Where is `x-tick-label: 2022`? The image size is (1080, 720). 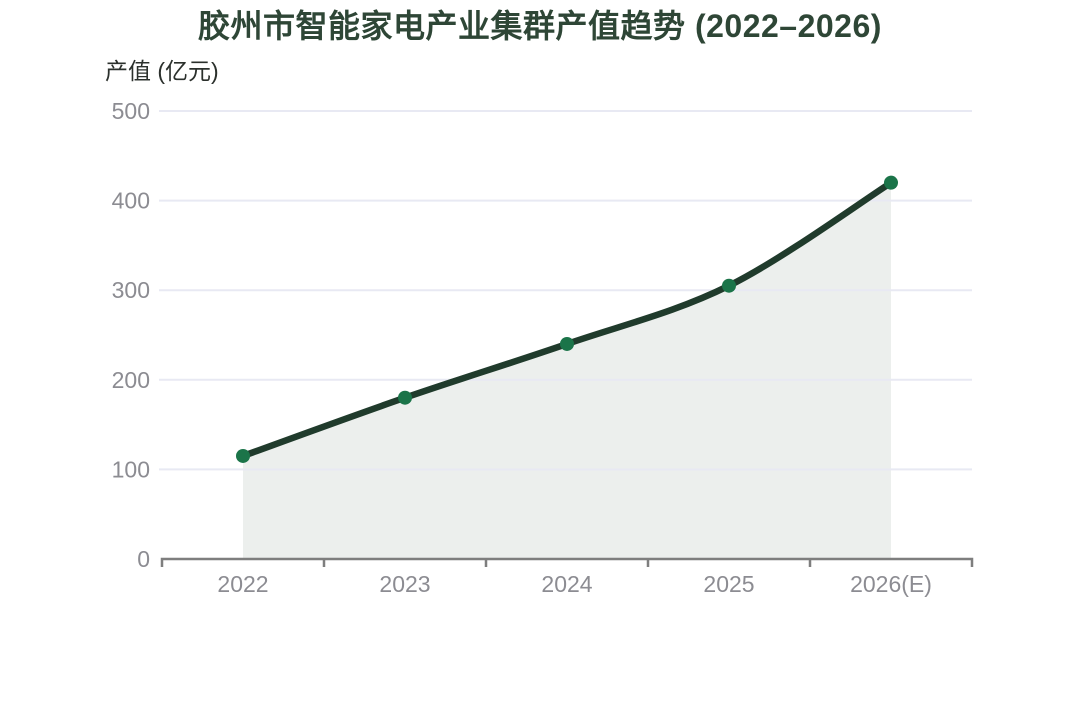
x-tick-label: 2022 is located at coordinates (242, 584).